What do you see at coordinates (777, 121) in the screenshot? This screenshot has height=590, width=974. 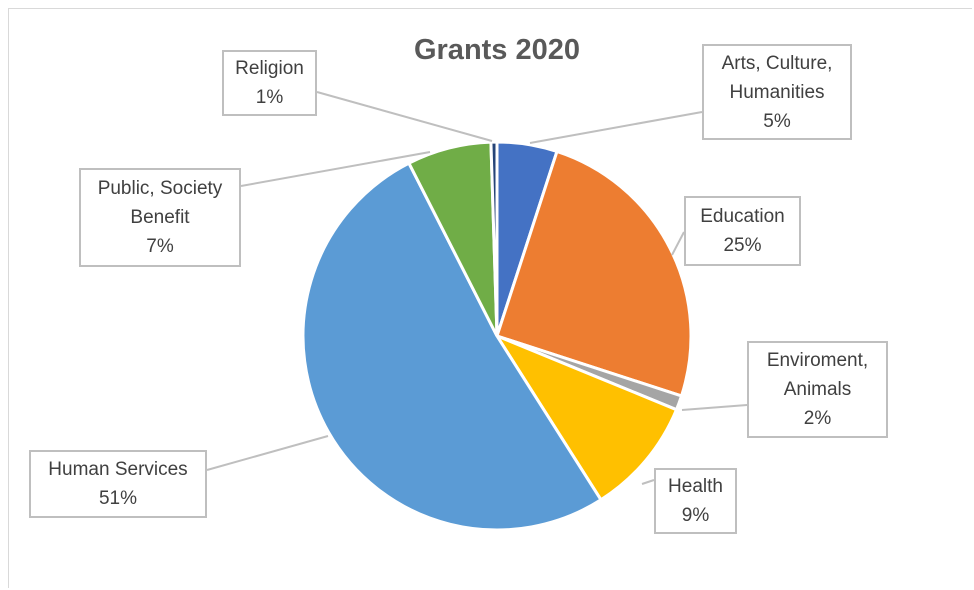 I see `slice-percent: 5%` at bounding box center [777, 121].